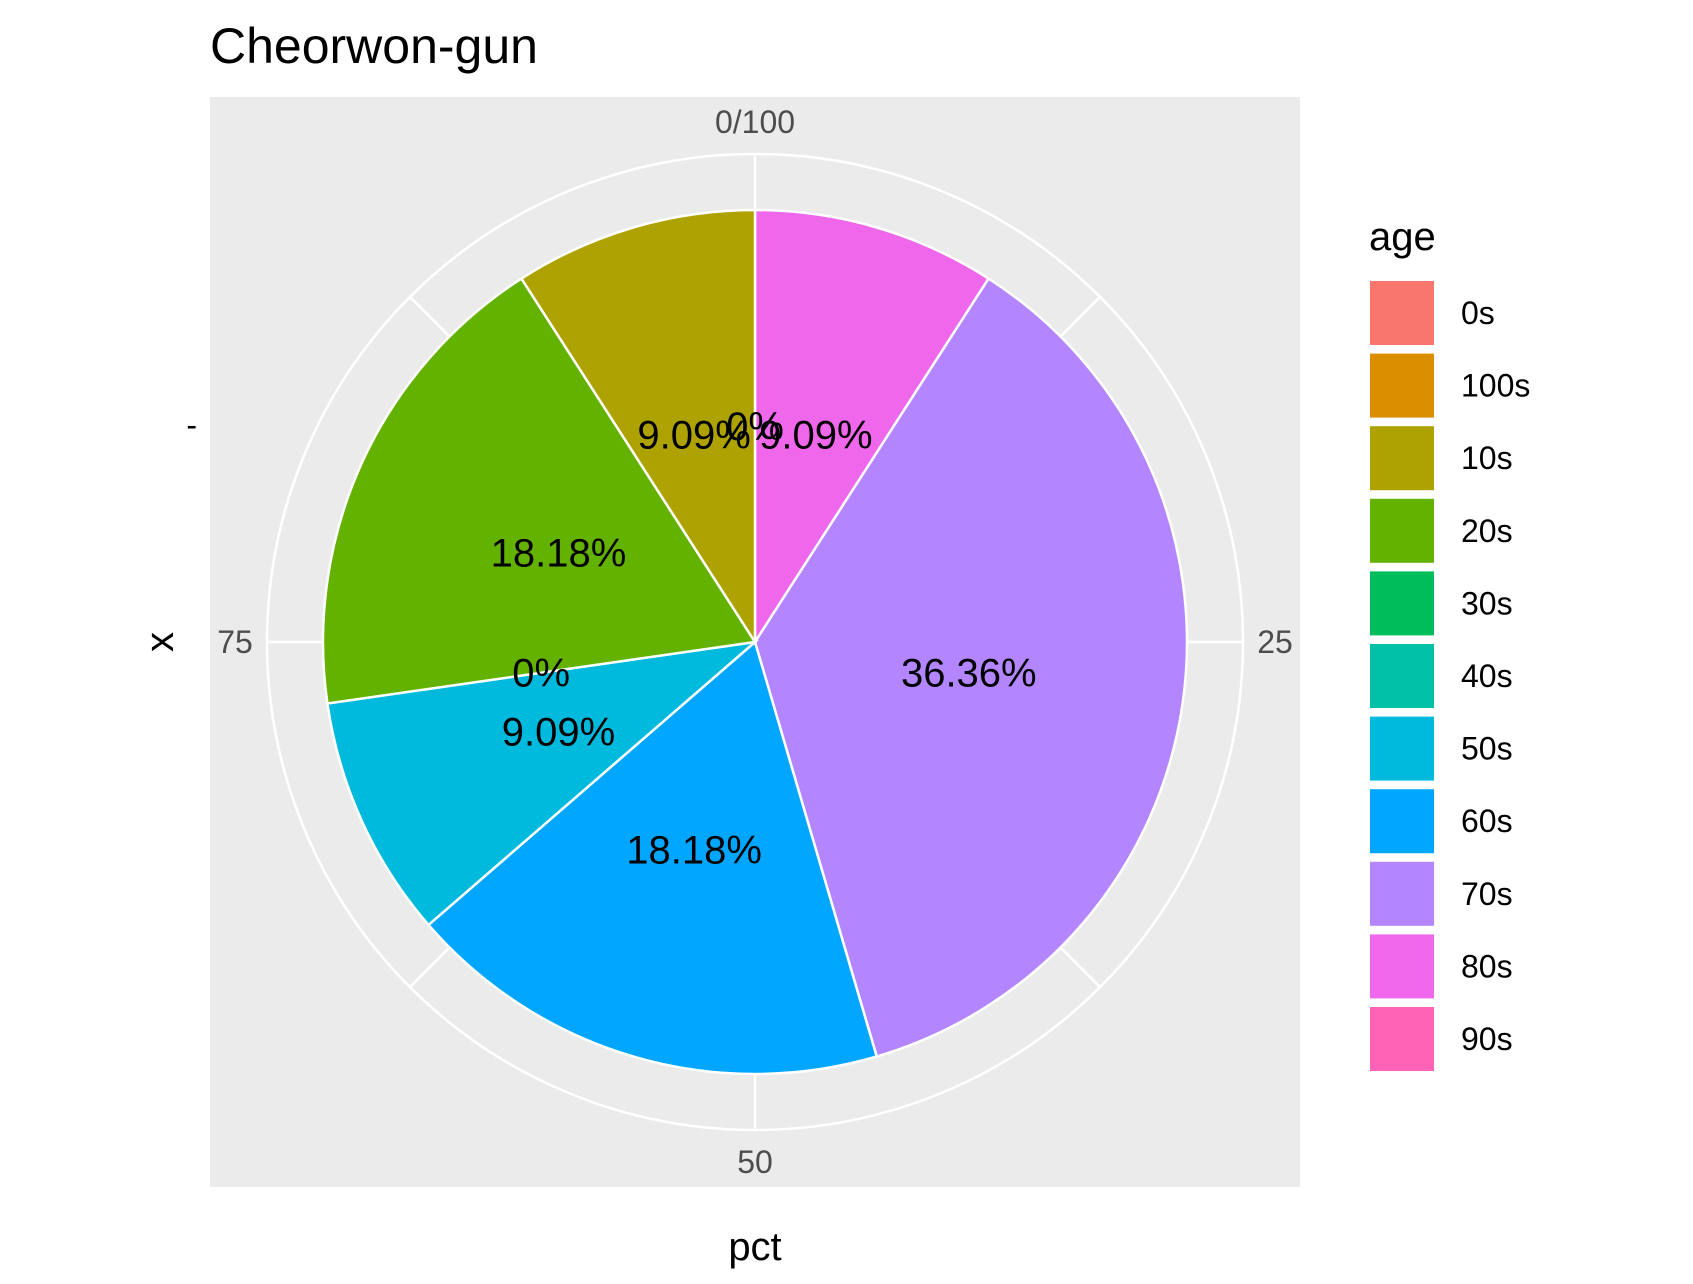 This screenshot has width=1693, height=1284. I want to click on pie-slice-10s, so click(638, 427).